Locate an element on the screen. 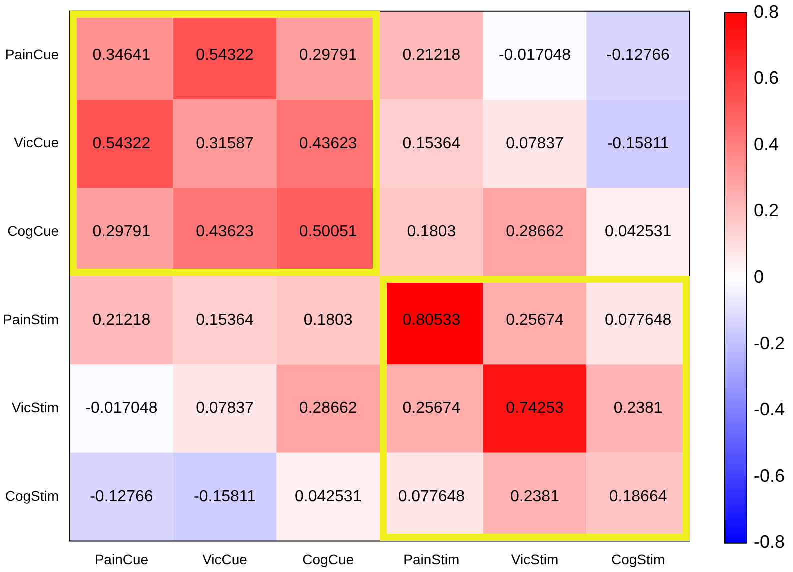 This screenshot has width=793, height=572. y-tick-label: VicCue is located at coordinates (37, 142).